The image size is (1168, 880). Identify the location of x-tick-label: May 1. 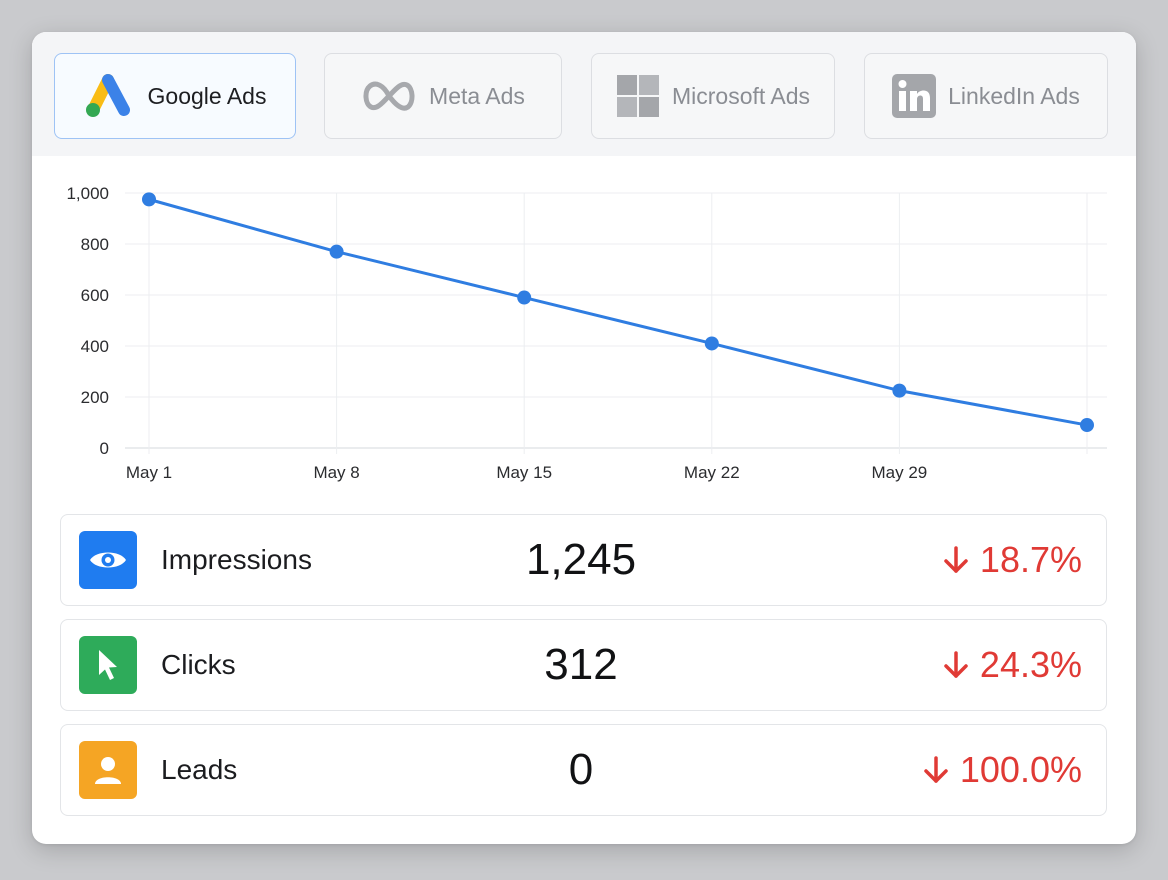
(149, 472).